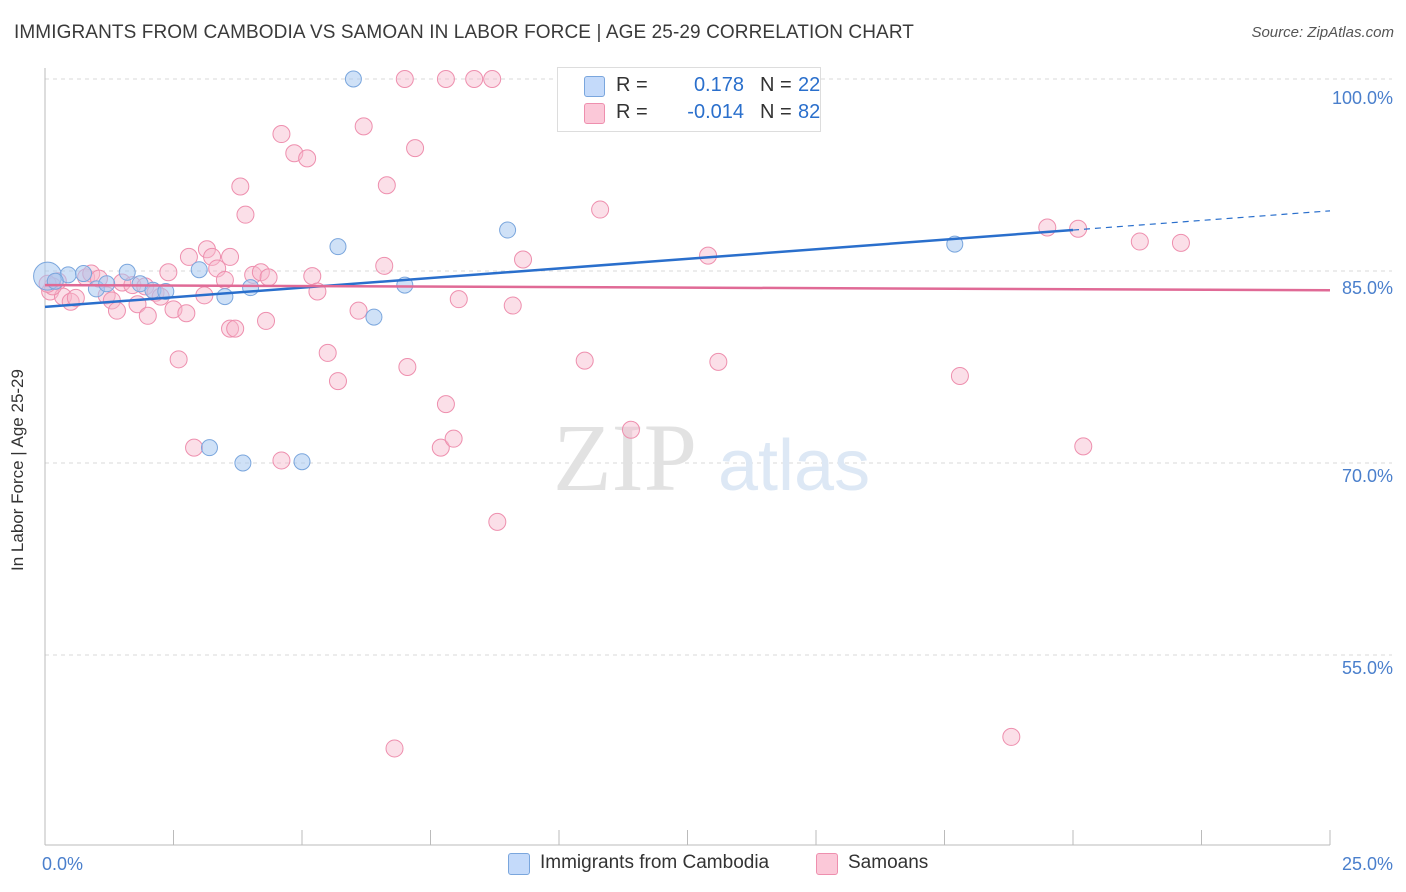 The image size is (1406, 892). Describe the element at coordinates (1367, 288) in the screenshot. I see `y-tick-label: 85.0%` at that location.